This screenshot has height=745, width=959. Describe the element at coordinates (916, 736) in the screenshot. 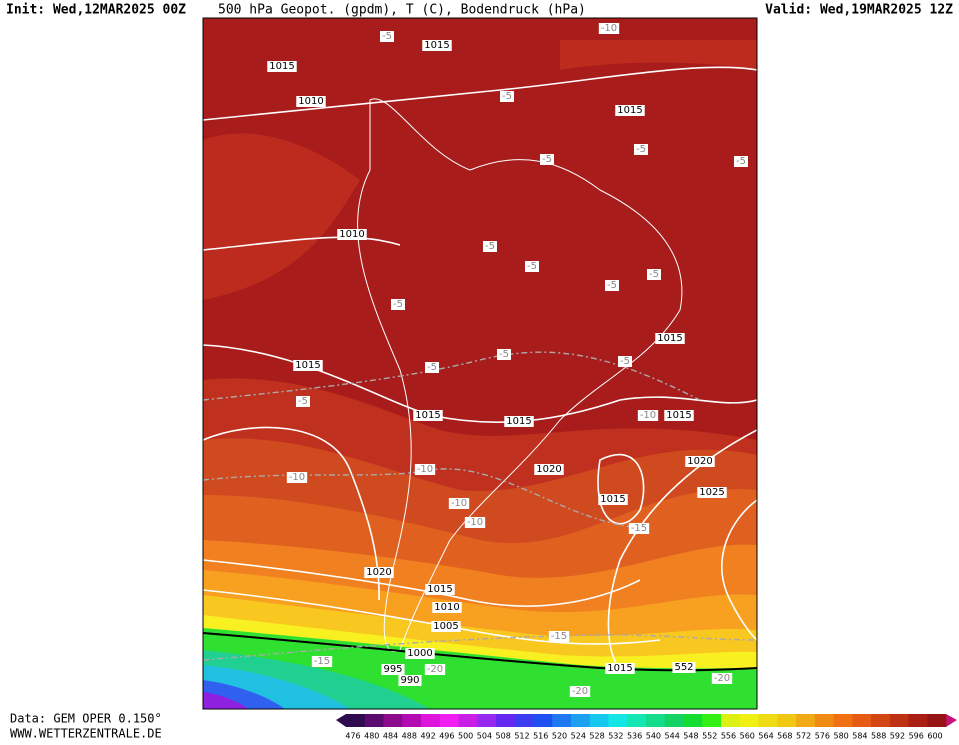

I see `colorbar-label: 596` at that location.